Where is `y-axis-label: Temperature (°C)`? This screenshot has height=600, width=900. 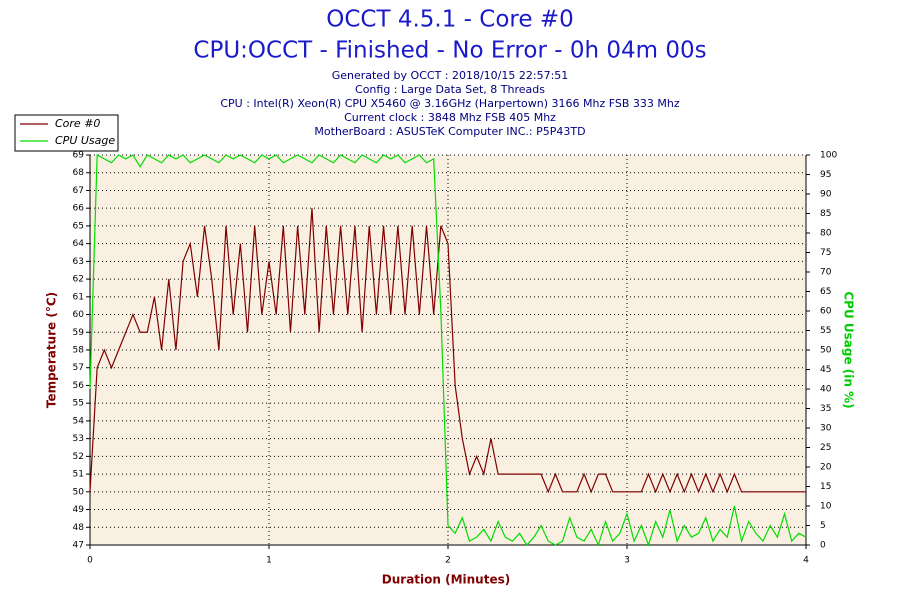
y-axis-label: Temperature (°C) is located at coordinates (52, 350).